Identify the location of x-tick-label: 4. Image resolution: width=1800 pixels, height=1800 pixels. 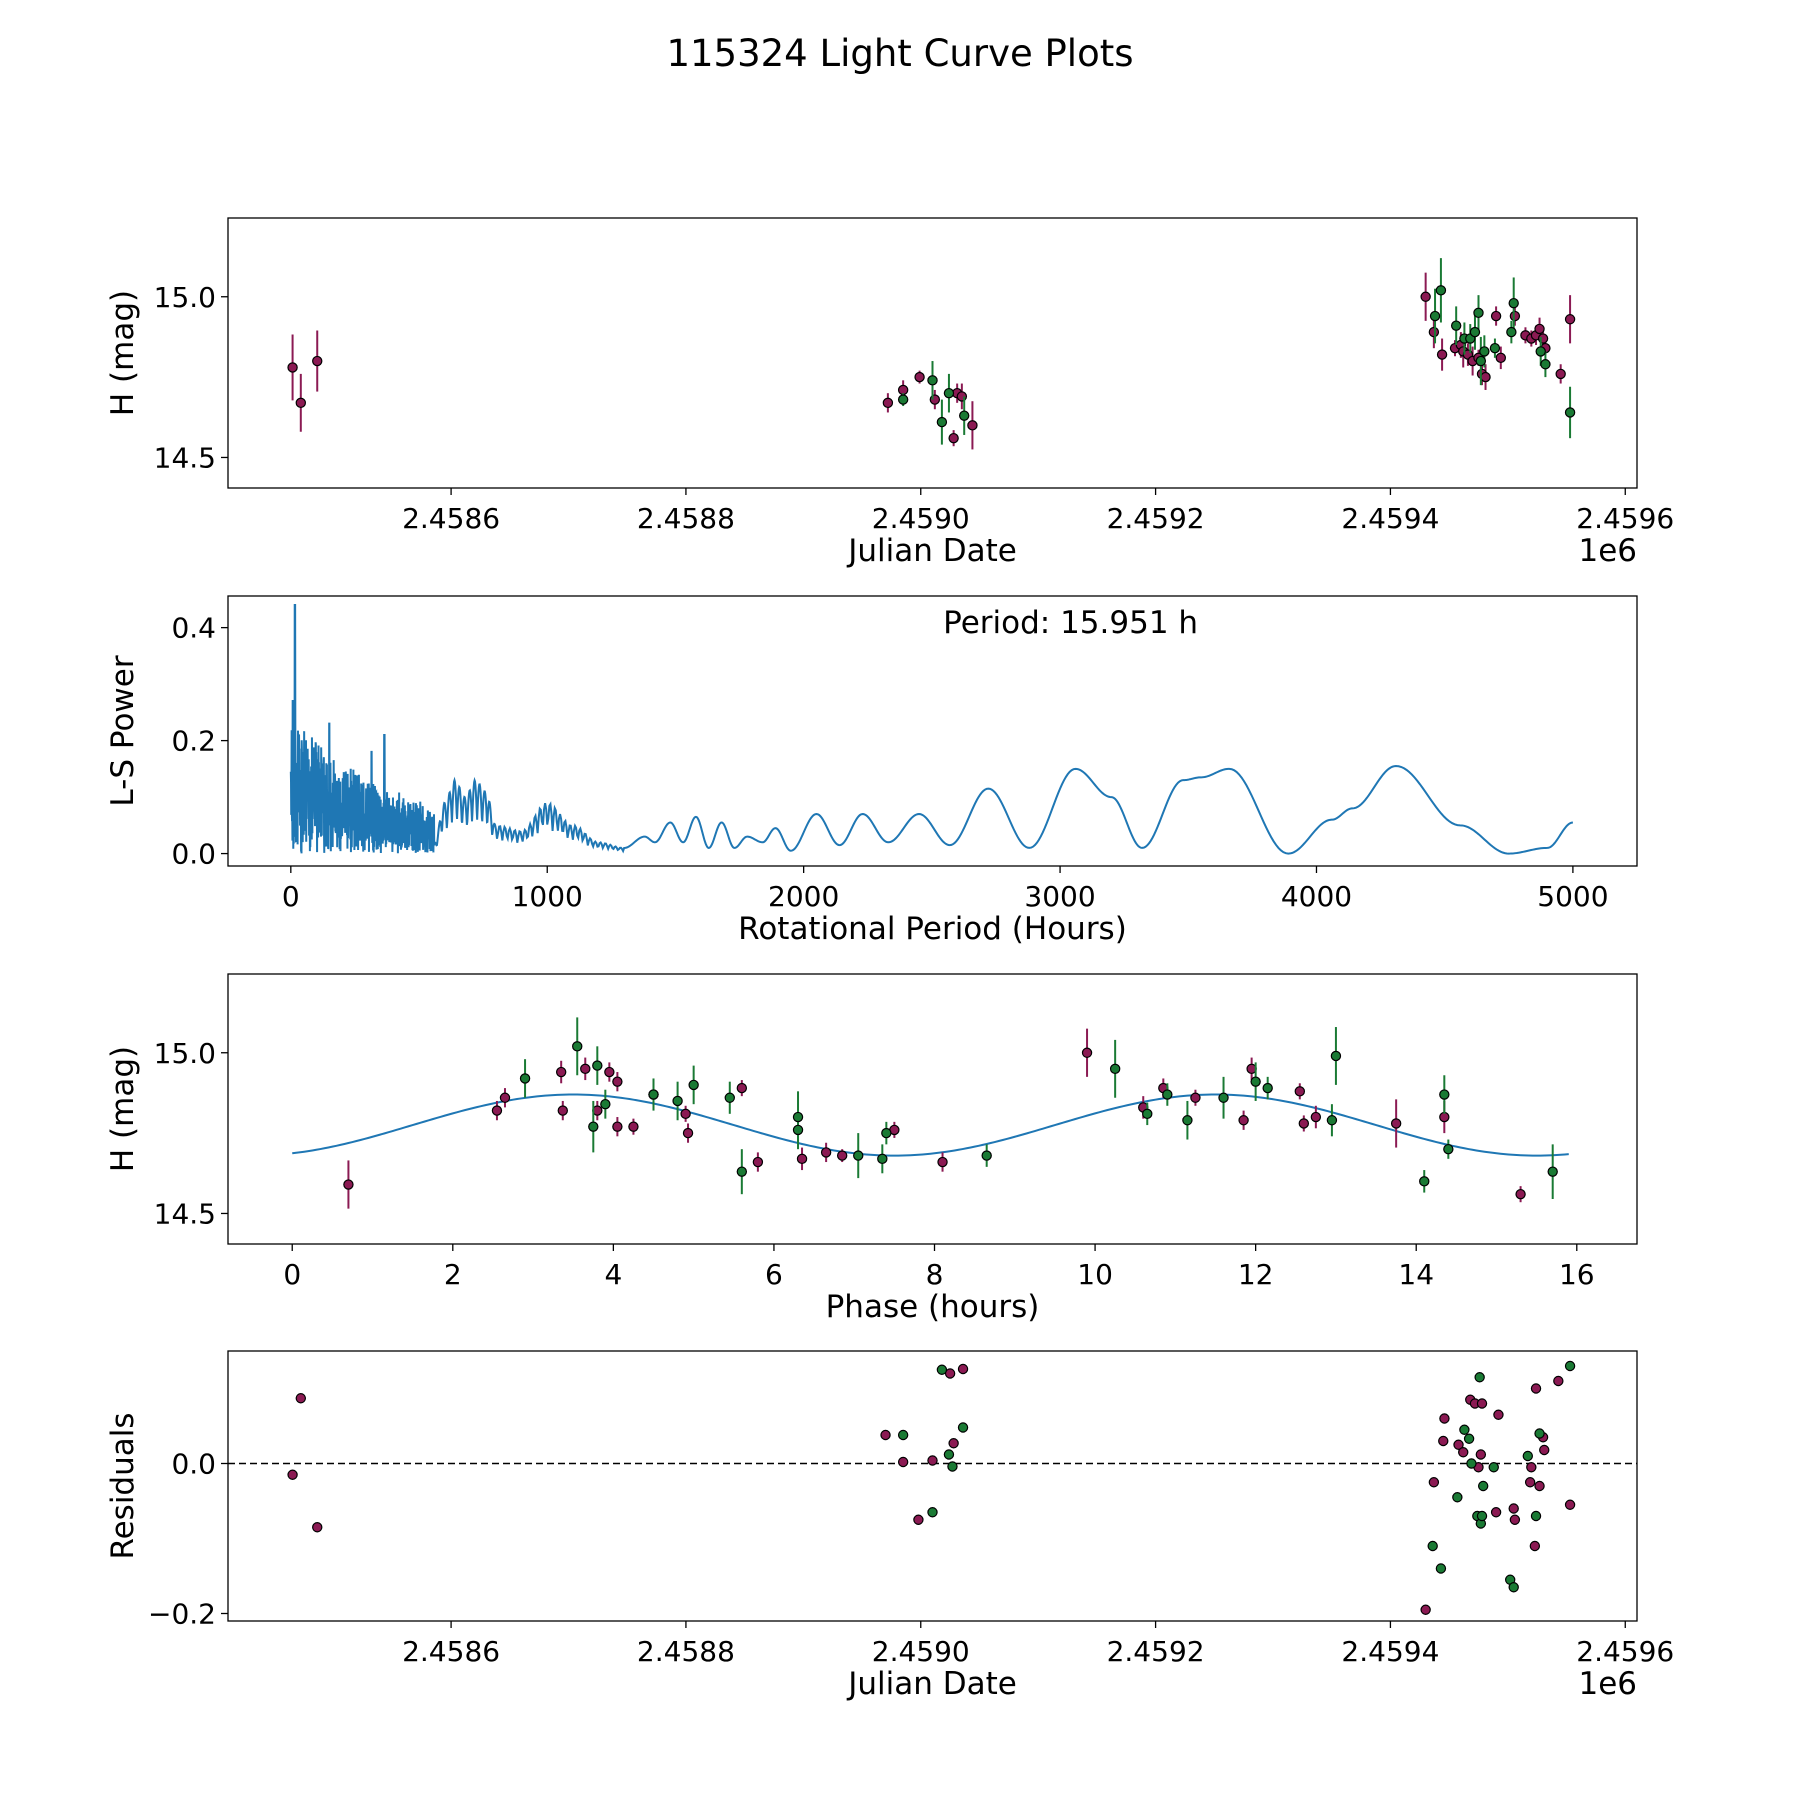
(613, 1274).